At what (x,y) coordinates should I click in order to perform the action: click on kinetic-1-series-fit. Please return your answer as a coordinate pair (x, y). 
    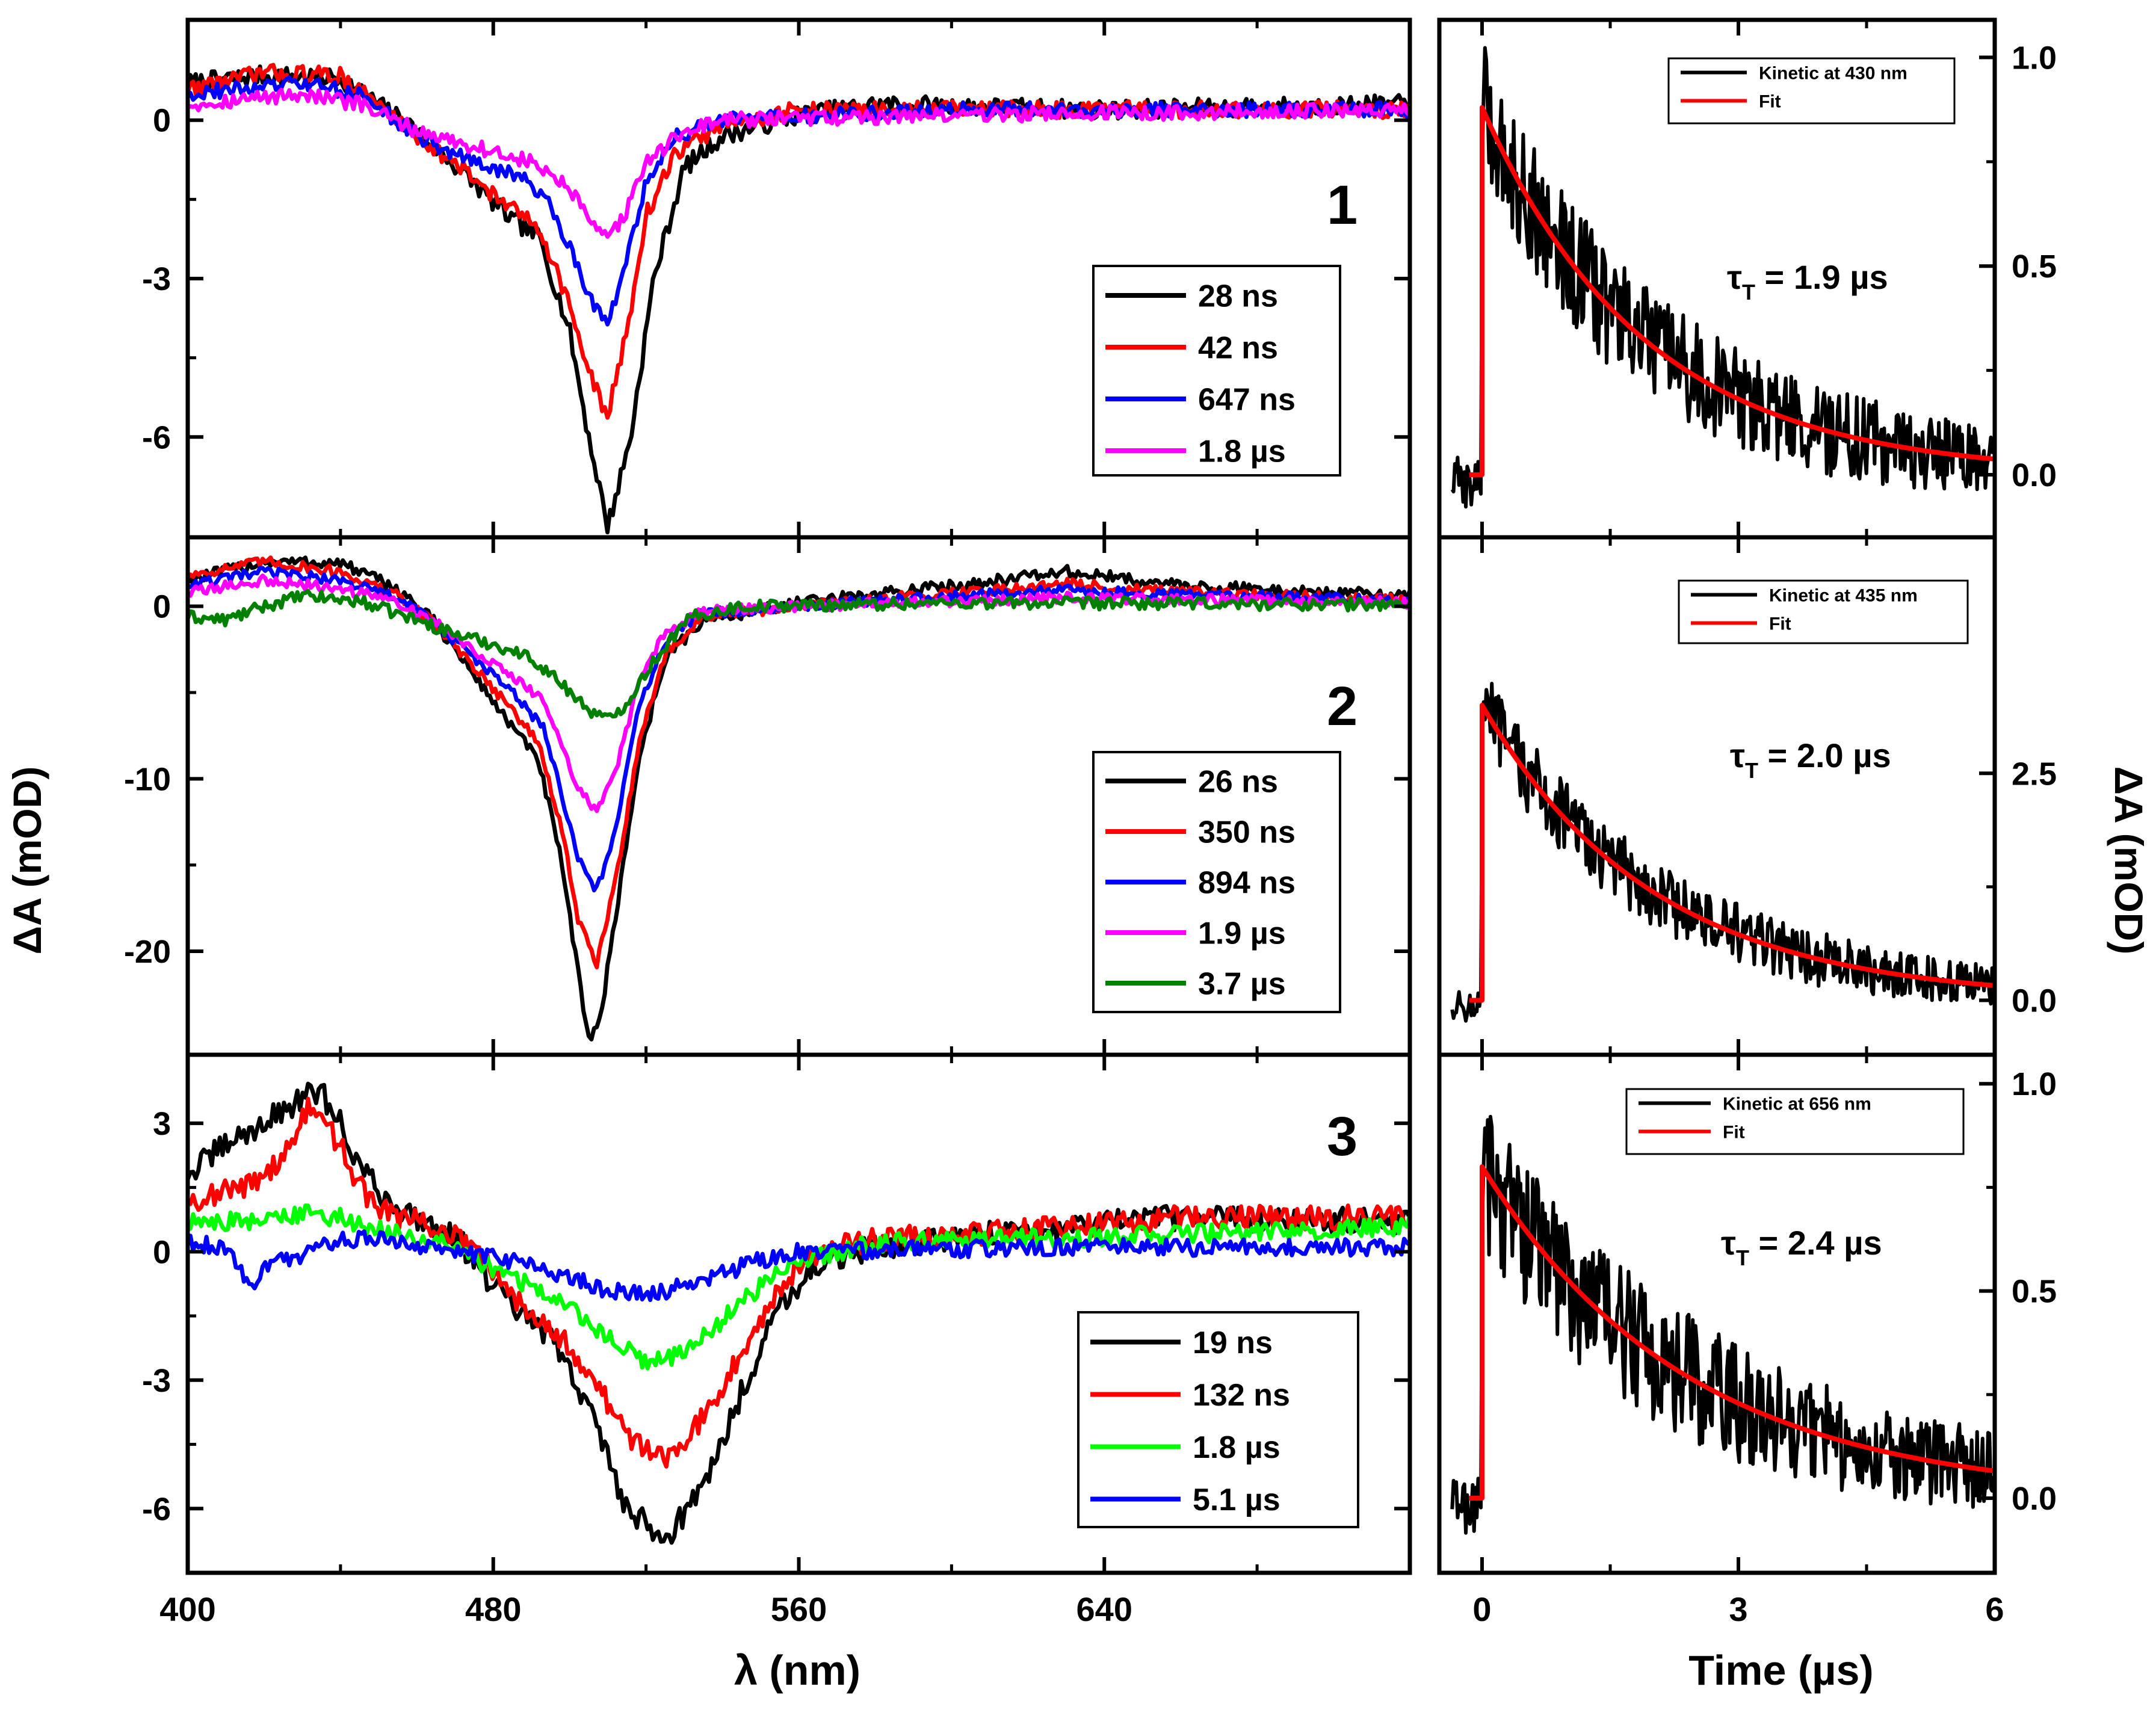
    Looking at the image, I should click on (1732, 291).